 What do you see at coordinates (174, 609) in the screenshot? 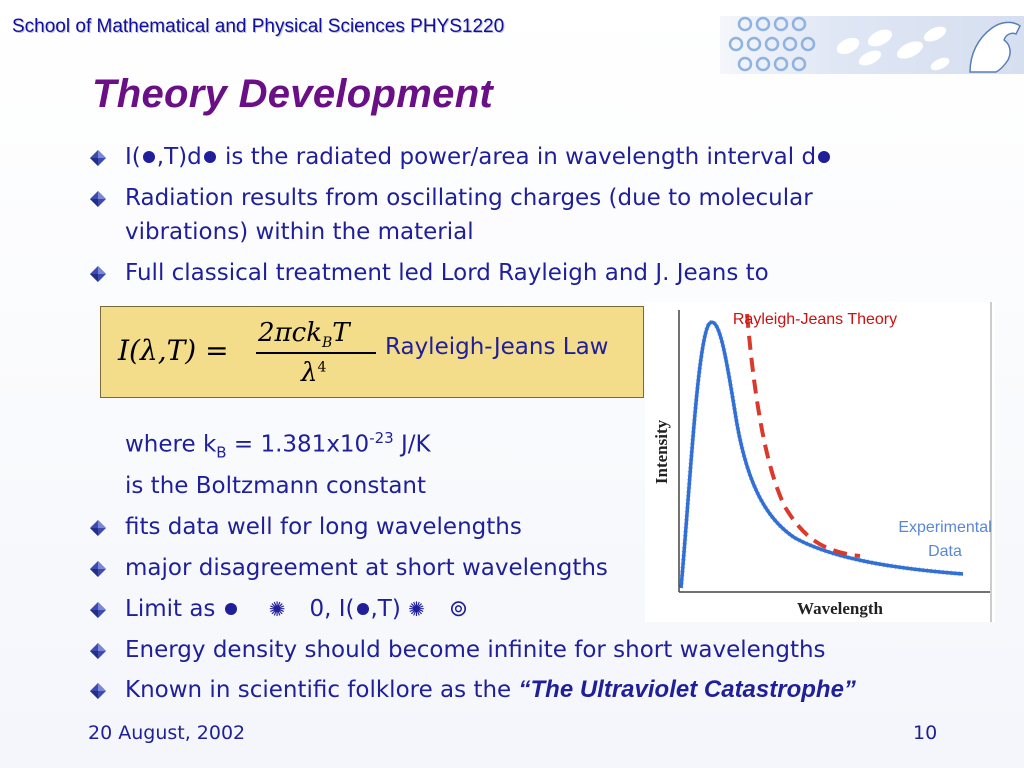
I see `bullet-text: Limit as` at bounding box center [174, 609].